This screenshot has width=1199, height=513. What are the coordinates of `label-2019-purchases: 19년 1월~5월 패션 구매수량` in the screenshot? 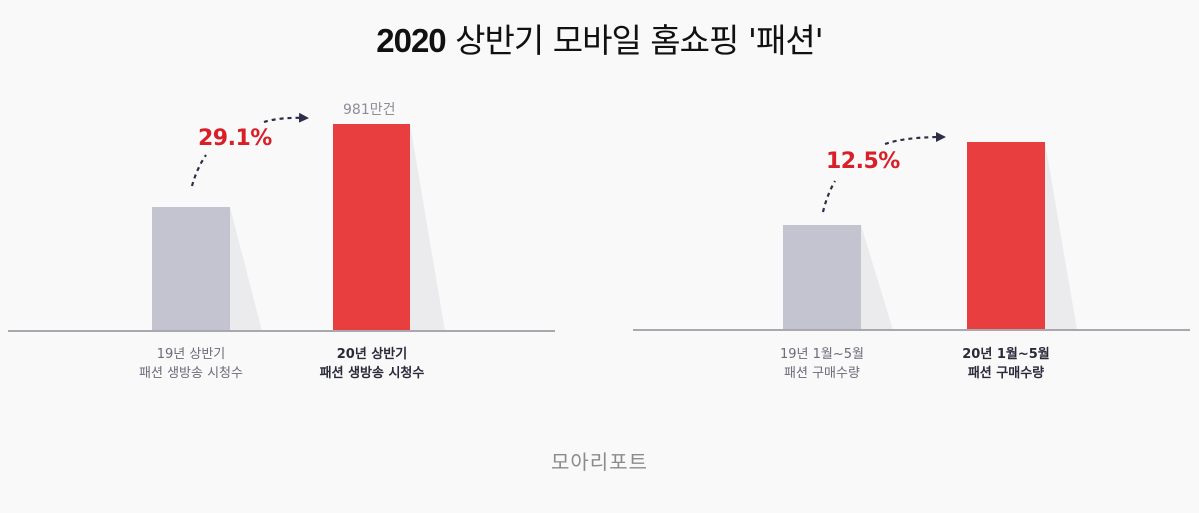 It's located at (822, 364).